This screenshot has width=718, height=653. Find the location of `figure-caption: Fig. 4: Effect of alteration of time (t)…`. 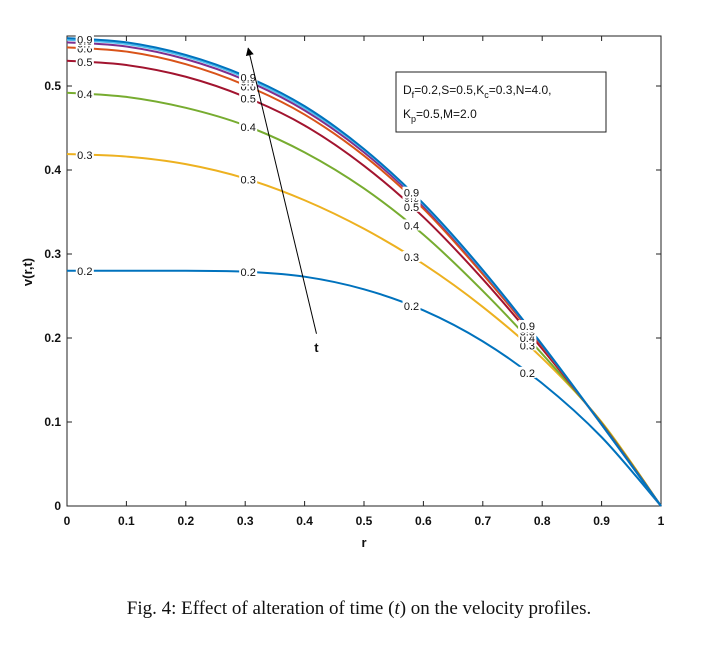

figure-caption: Fig. 4: Effect of alteration of time (t)… is located at coordinates (359, 609).